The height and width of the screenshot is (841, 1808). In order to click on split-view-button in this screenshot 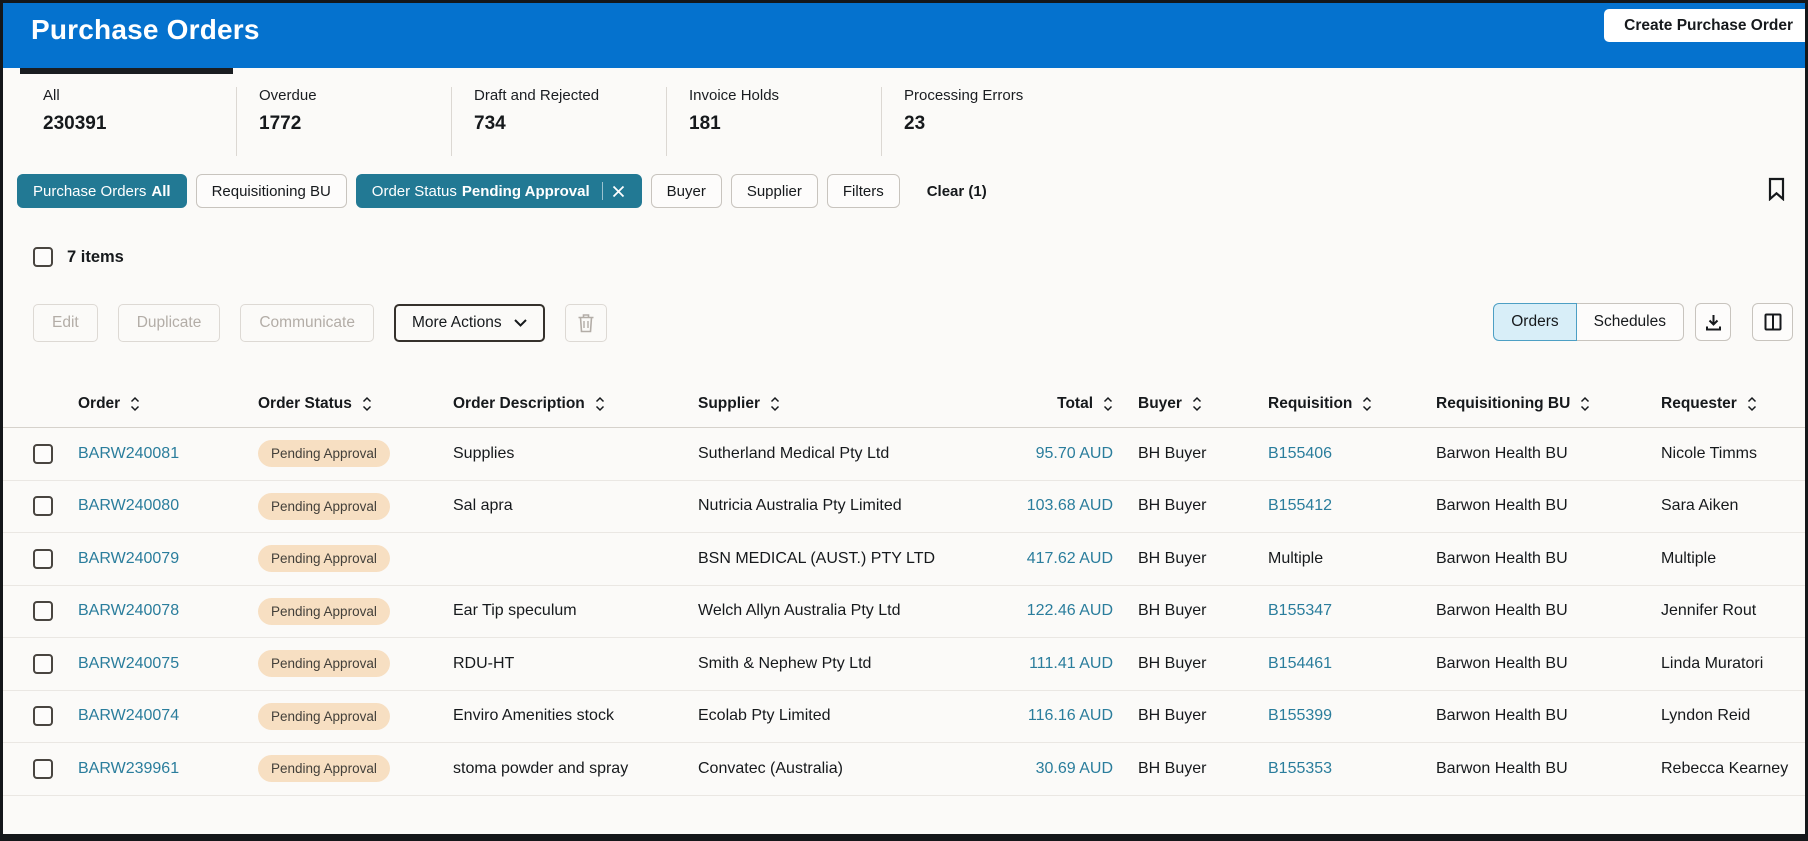, I will do `click(1772, 322)`.